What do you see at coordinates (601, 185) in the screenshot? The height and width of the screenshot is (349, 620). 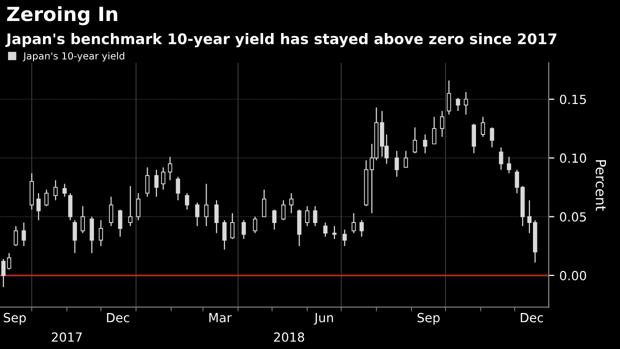 I see `y-axis-title: Percent` at bounding box center [601, 185].